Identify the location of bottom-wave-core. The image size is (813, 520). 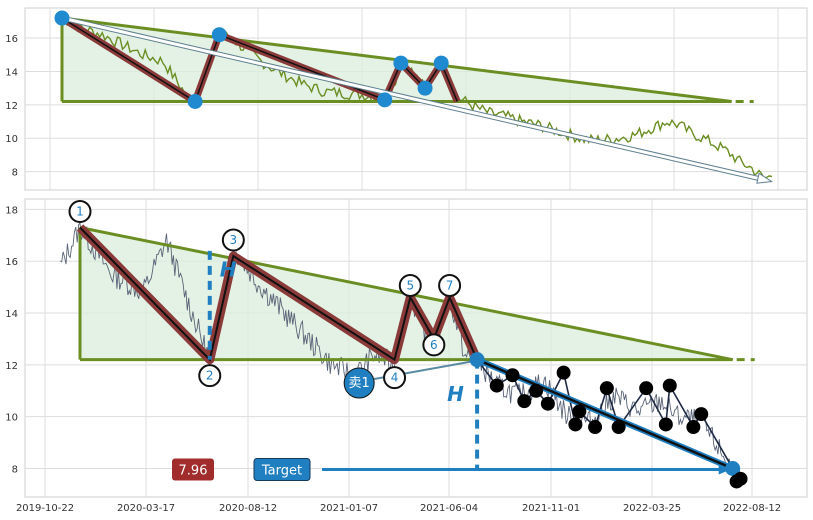
(279, 294).